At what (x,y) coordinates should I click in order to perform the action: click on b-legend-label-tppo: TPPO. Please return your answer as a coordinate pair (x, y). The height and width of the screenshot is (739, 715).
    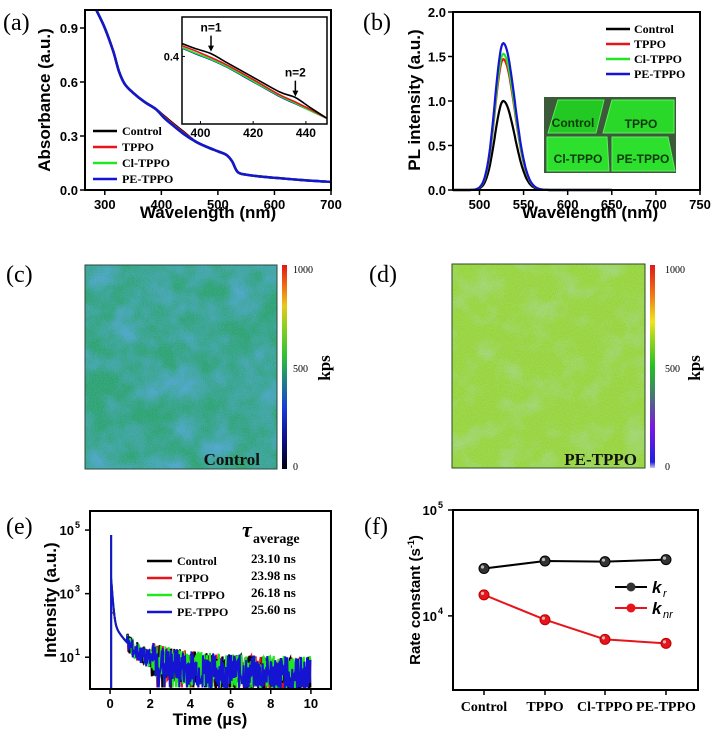
    Looking at the image, I should click on (650, 44).